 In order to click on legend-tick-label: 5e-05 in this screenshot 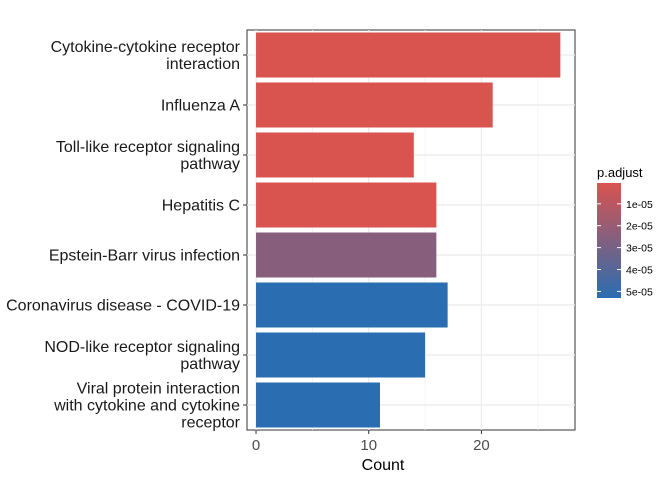, I will do `click(639, 292)`.